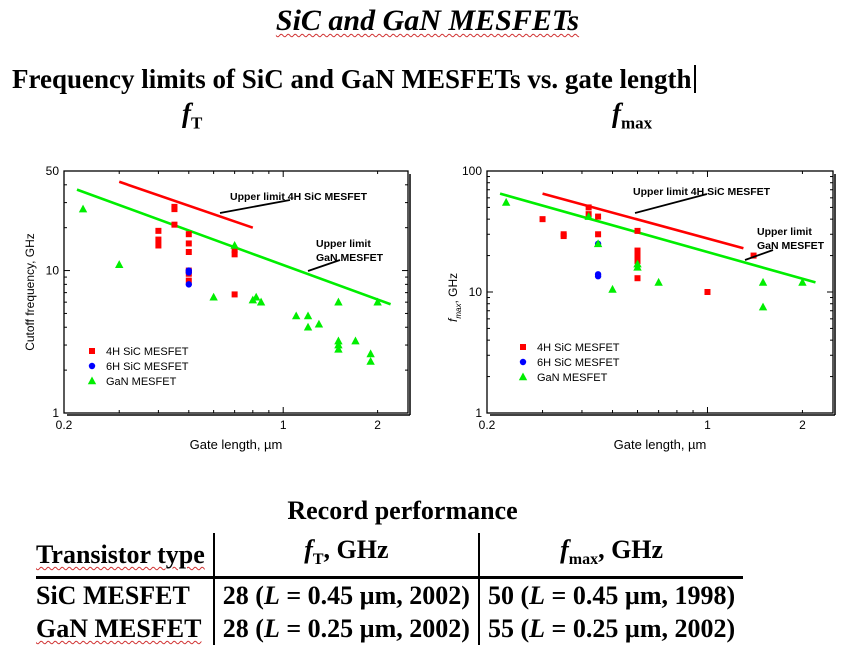 The height and width of the screenshot is (645, 855). Describe the element at coordinates (402, 510) in the screenshot. I see `record-title: Record performance` at that location.